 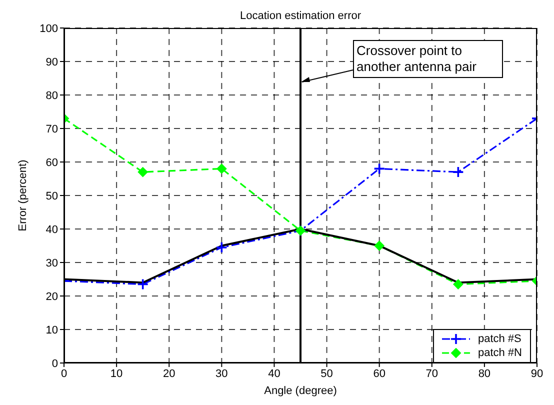 I want to click on x-tick-label: 60, so click(x=379, y=374).